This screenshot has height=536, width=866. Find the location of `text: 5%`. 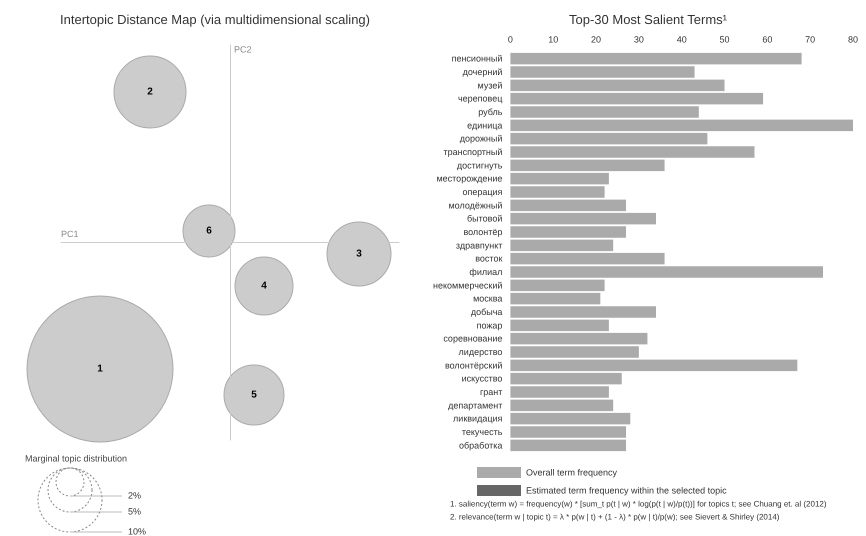

text: 5% is located at coordinates (135, 511).